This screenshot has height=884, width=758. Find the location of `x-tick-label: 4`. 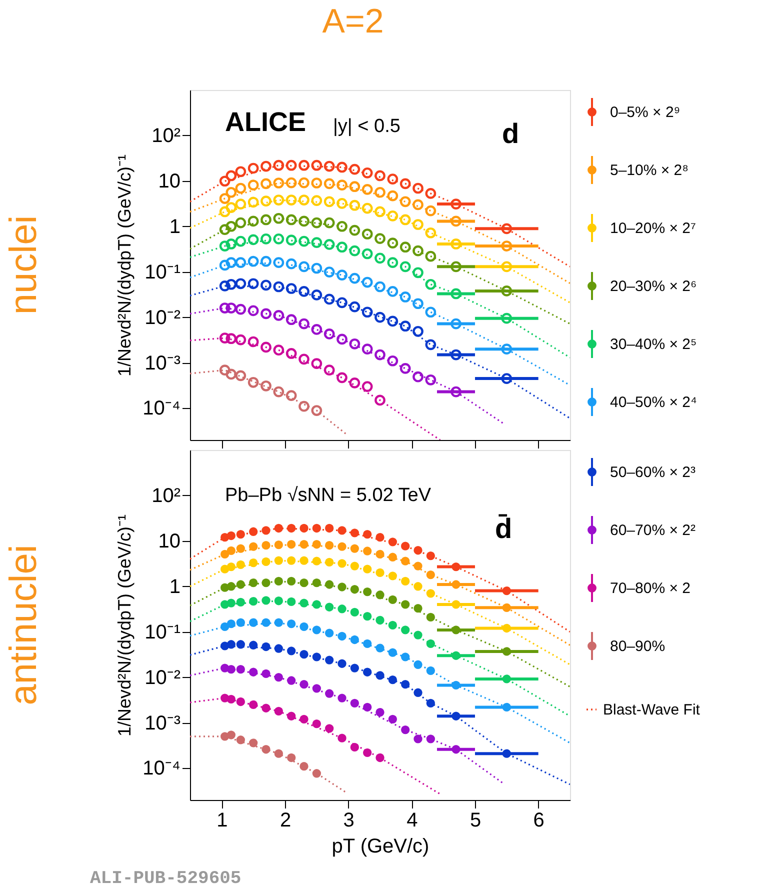

x-tick-label: 4 is located at coordinates (412, 821).